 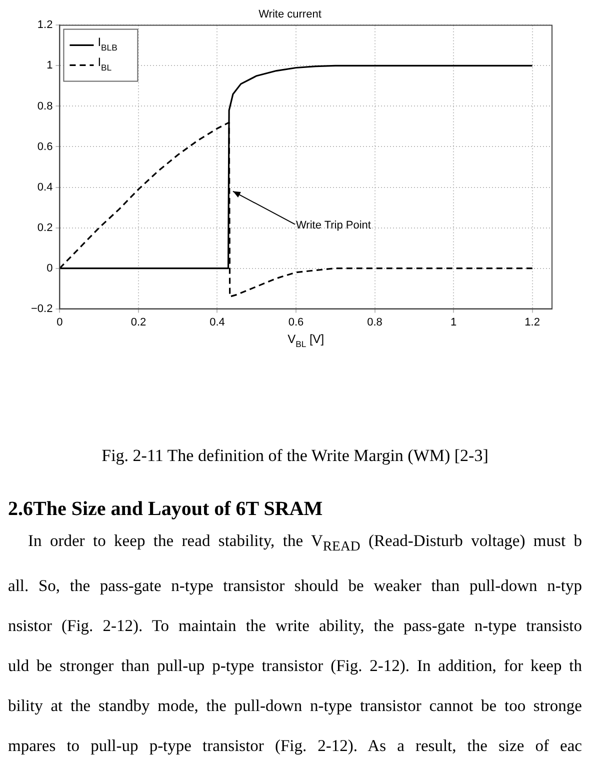 What do you see at coordinates (217, 322) in the screenshot?
I see `x-tick-label: 0.4` at bounding box center [217, 322].